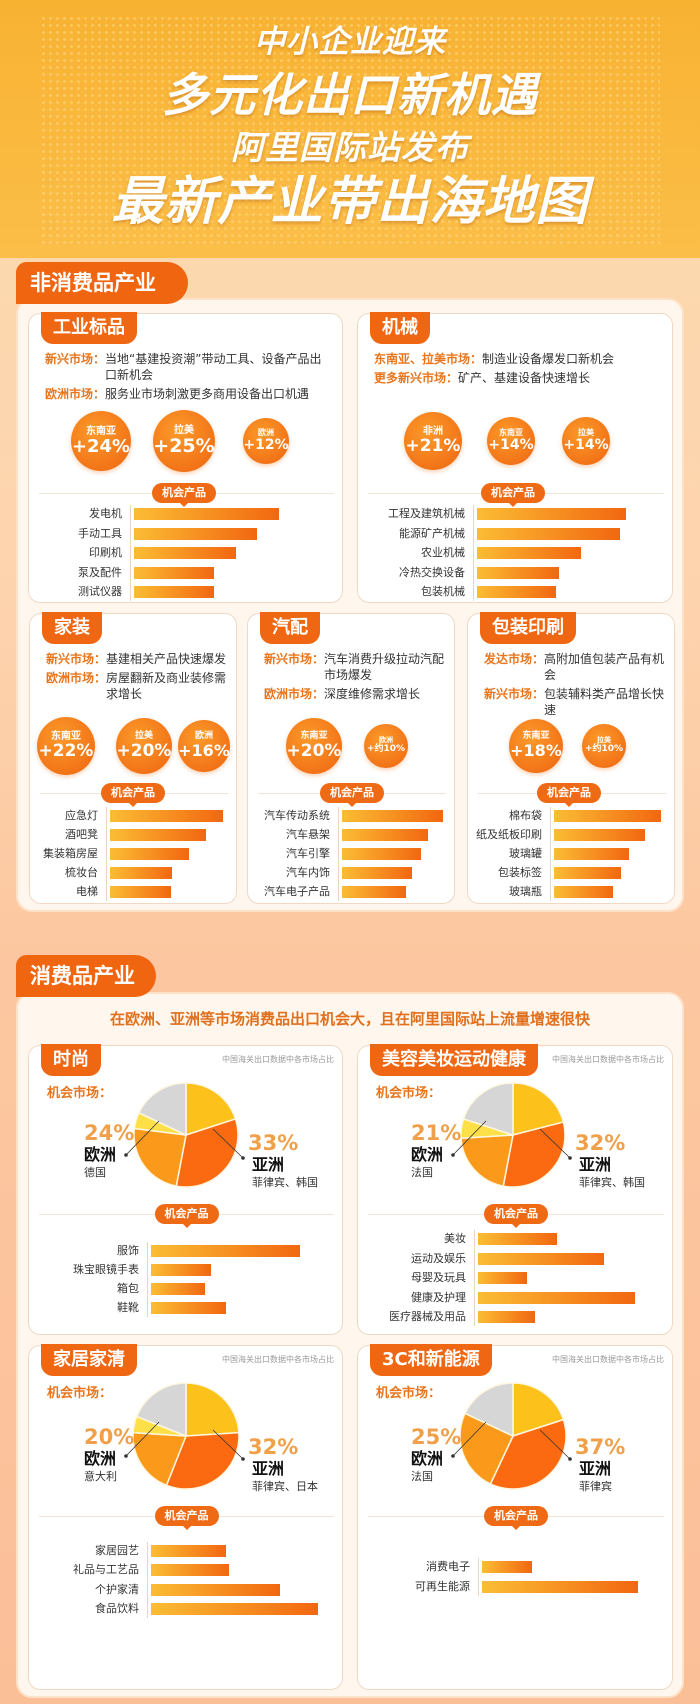 This screenshot has height=1704, width=700. What do you see at coordinates (427, 1316) in the screenshot?
I see `bar-label: 医疗器械及用品` at bounding box center [427, 1316].